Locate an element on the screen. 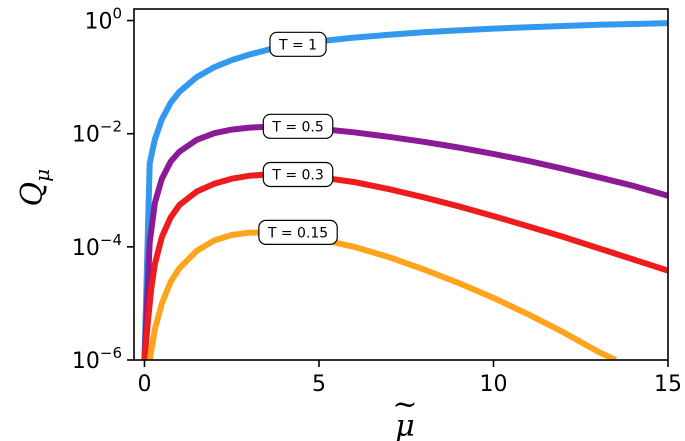  y-tick-label: 10⁻⁴ is located at coordinates (97, 246).